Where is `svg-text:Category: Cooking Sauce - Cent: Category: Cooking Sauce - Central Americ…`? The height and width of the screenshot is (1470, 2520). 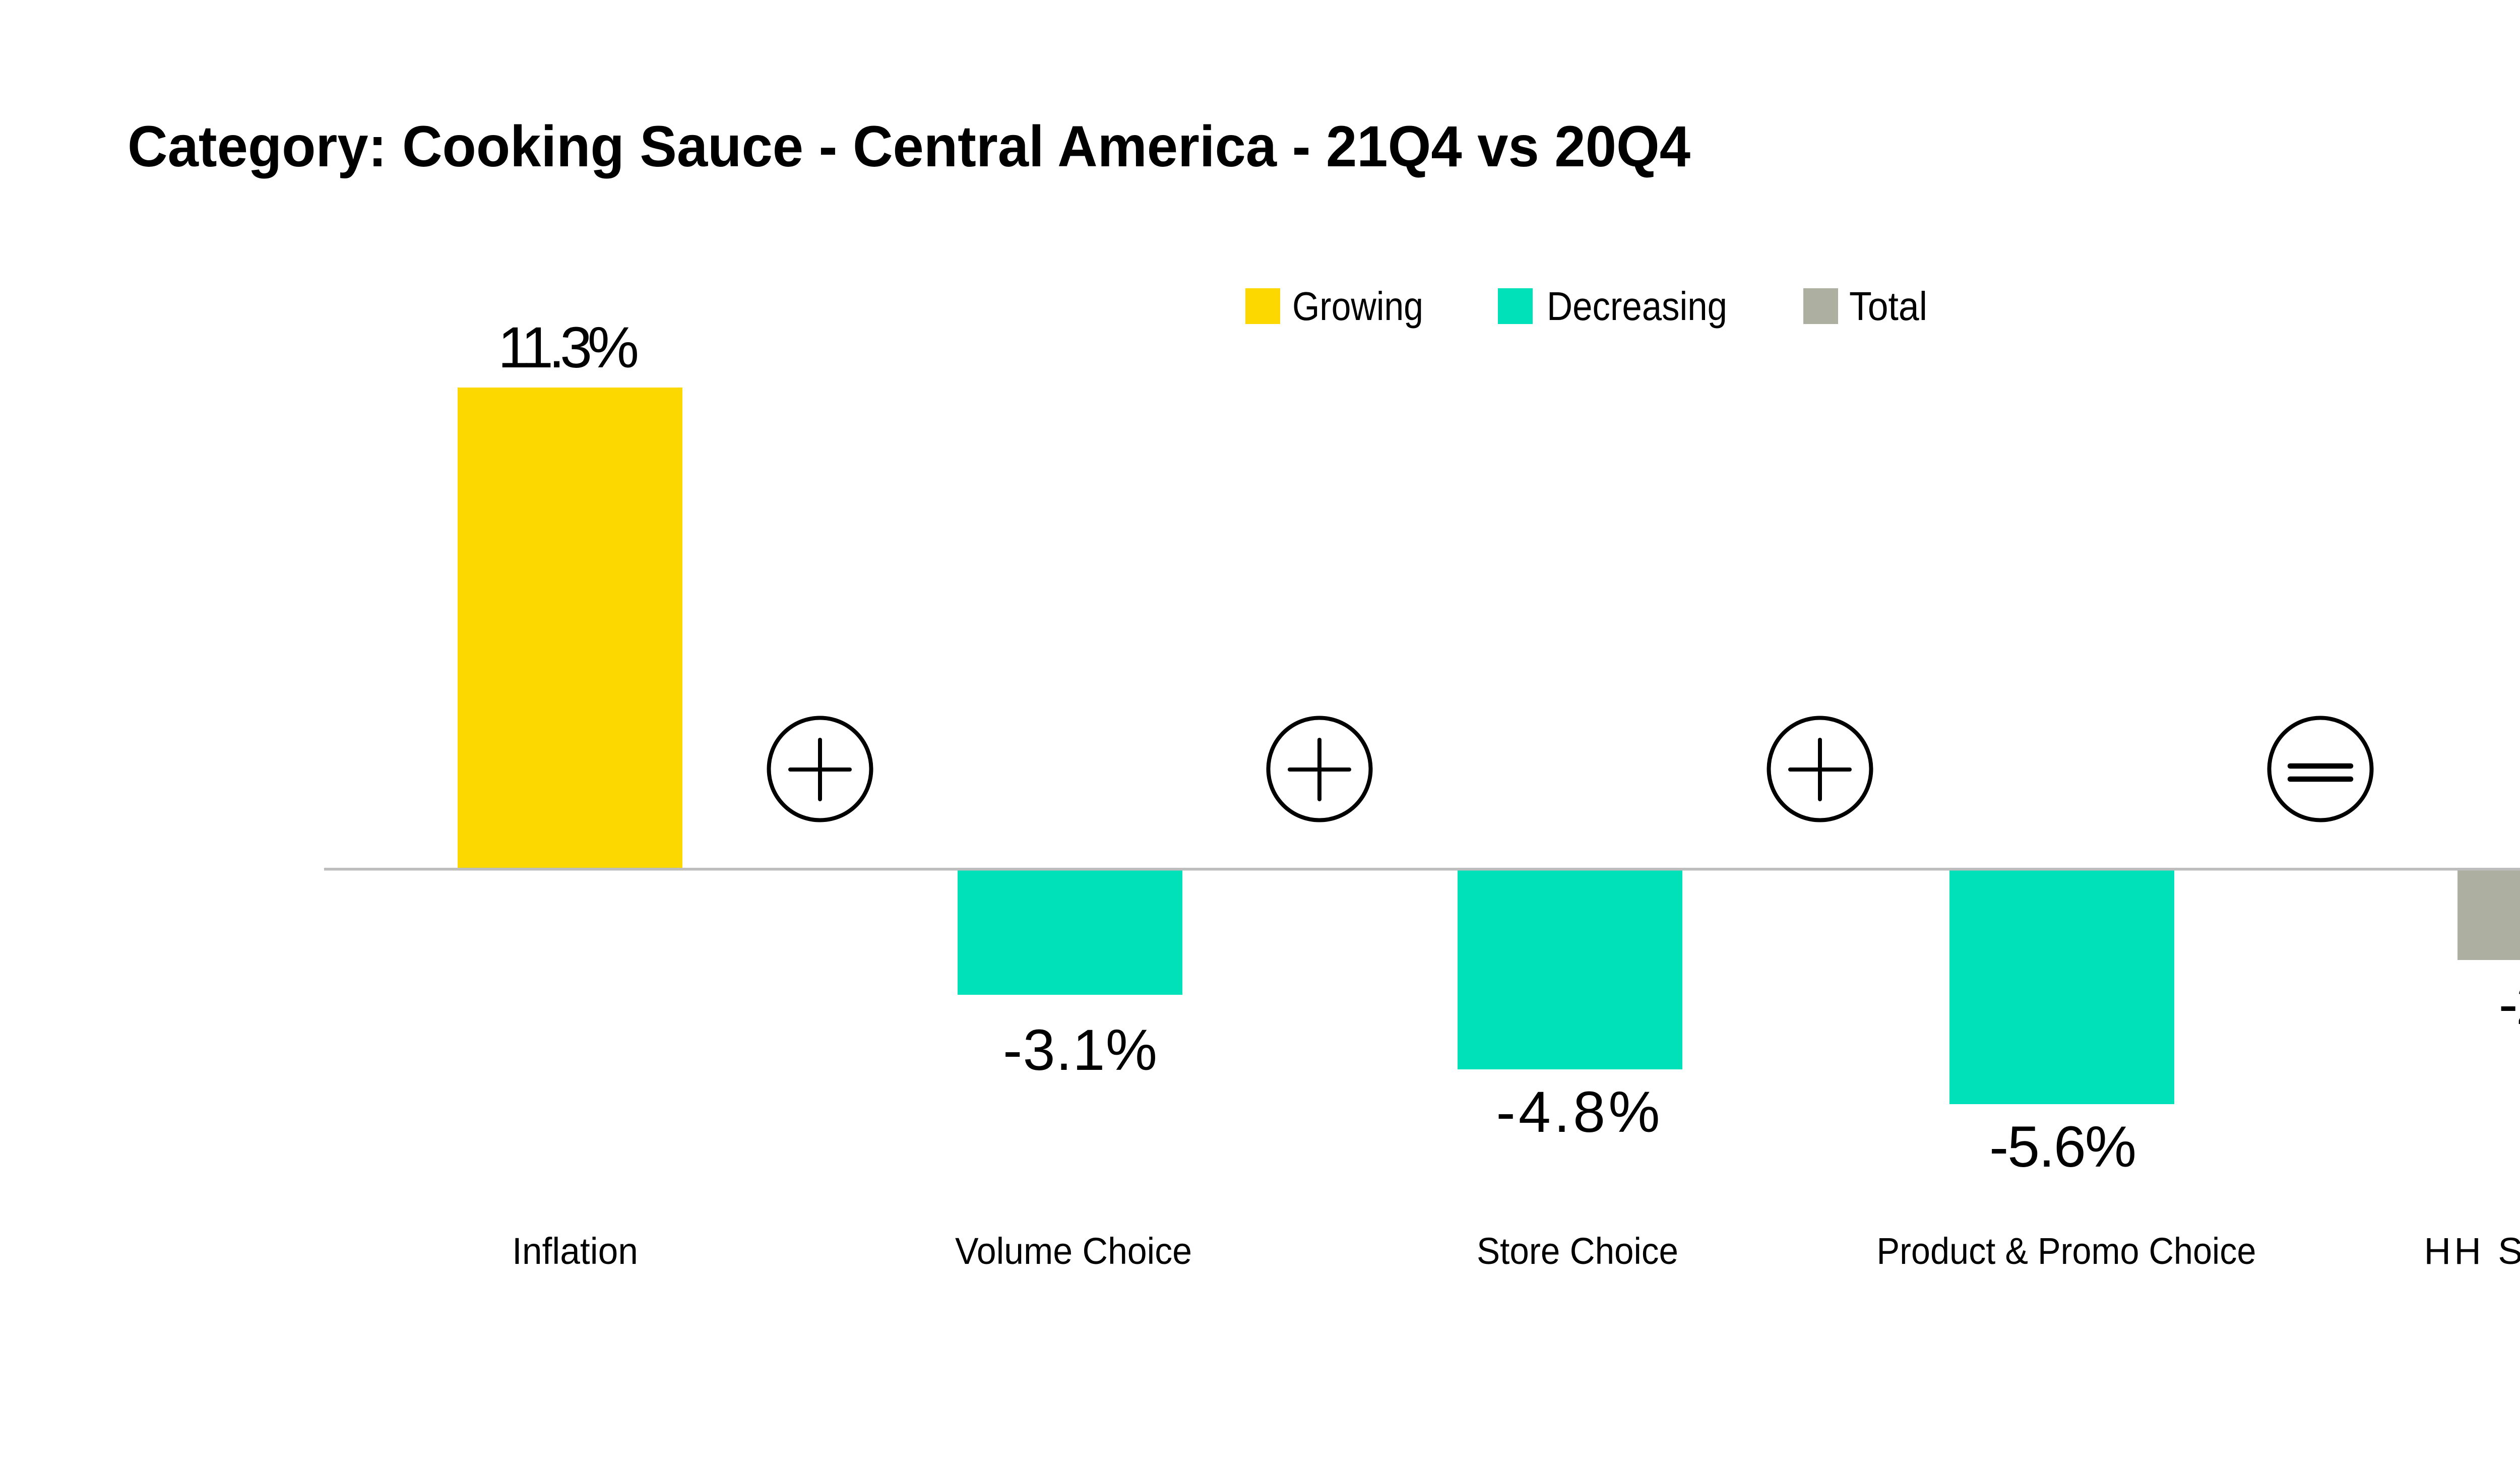 svg-text:Category: Cooking Sauce - Cent: Category: Cooking Sauce - Central Americ… is located at coordinates (909, 146).